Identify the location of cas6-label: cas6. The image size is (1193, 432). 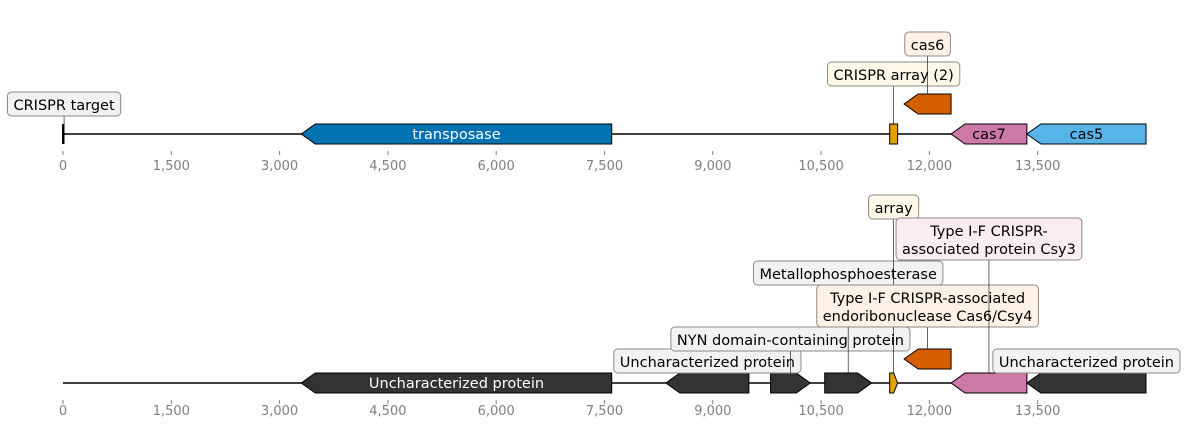
(927, 44).